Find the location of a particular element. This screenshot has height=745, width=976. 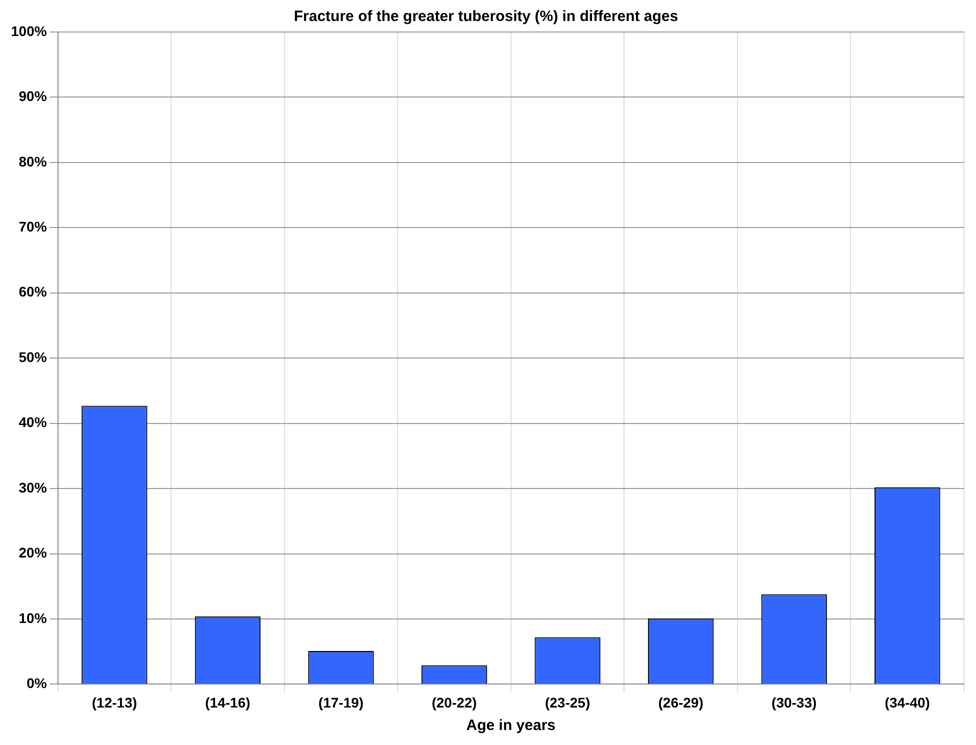

x-tick-label: (30-33) is located at coordinates (794, 702).